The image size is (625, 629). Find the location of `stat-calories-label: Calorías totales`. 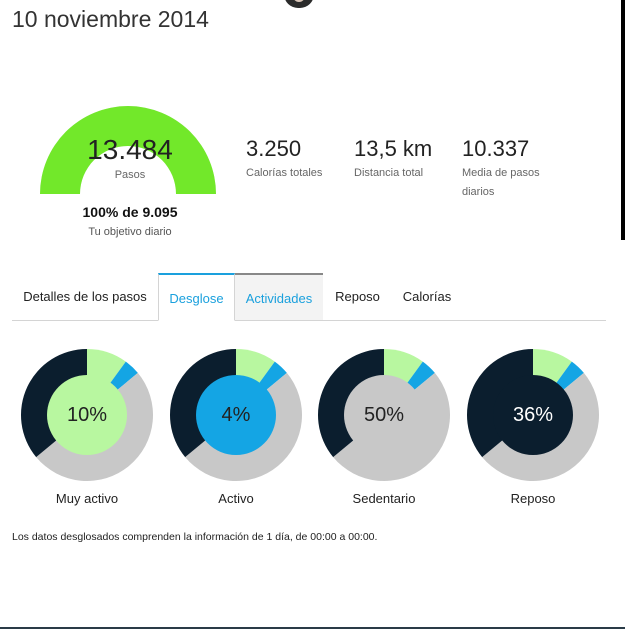

stat-calories-label: Calorías totales is located at coordinates (284, 173).